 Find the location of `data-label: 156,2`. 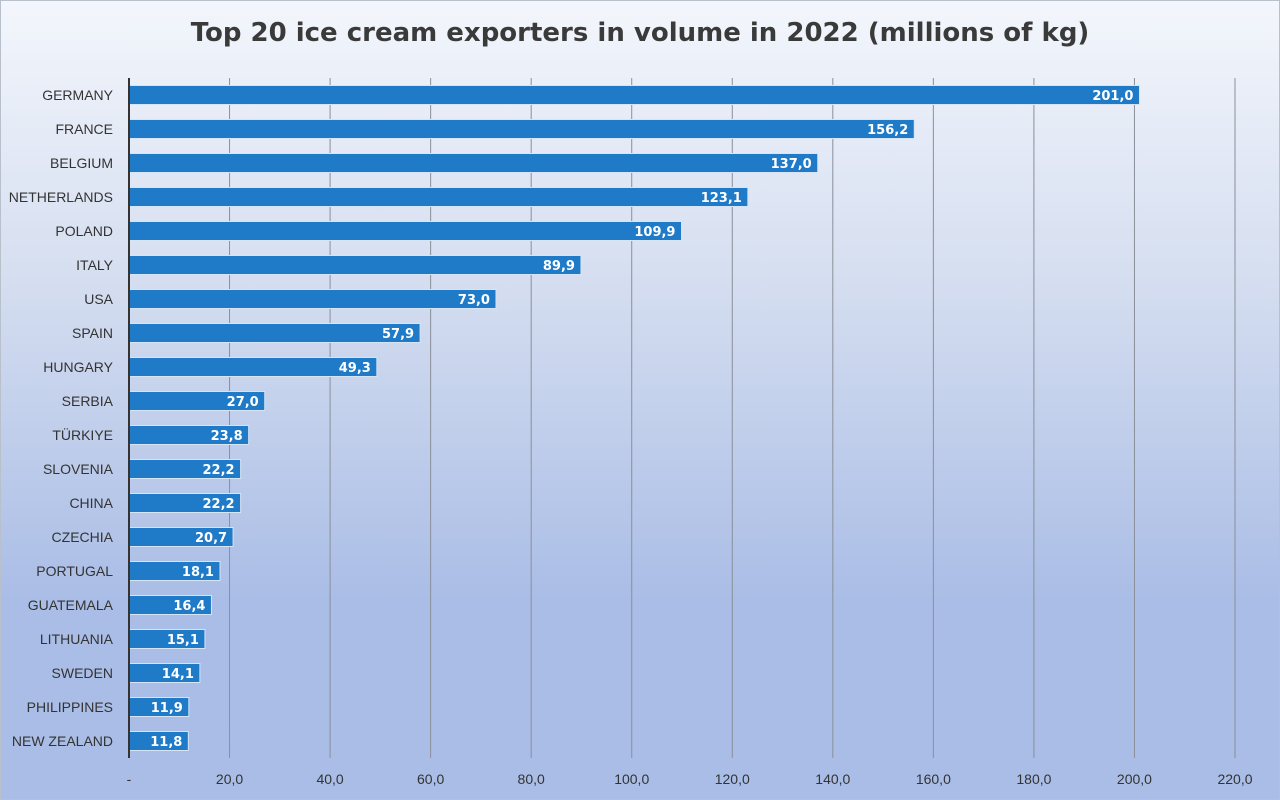

data-label: 156,2 is located at coordinates (887, 130).